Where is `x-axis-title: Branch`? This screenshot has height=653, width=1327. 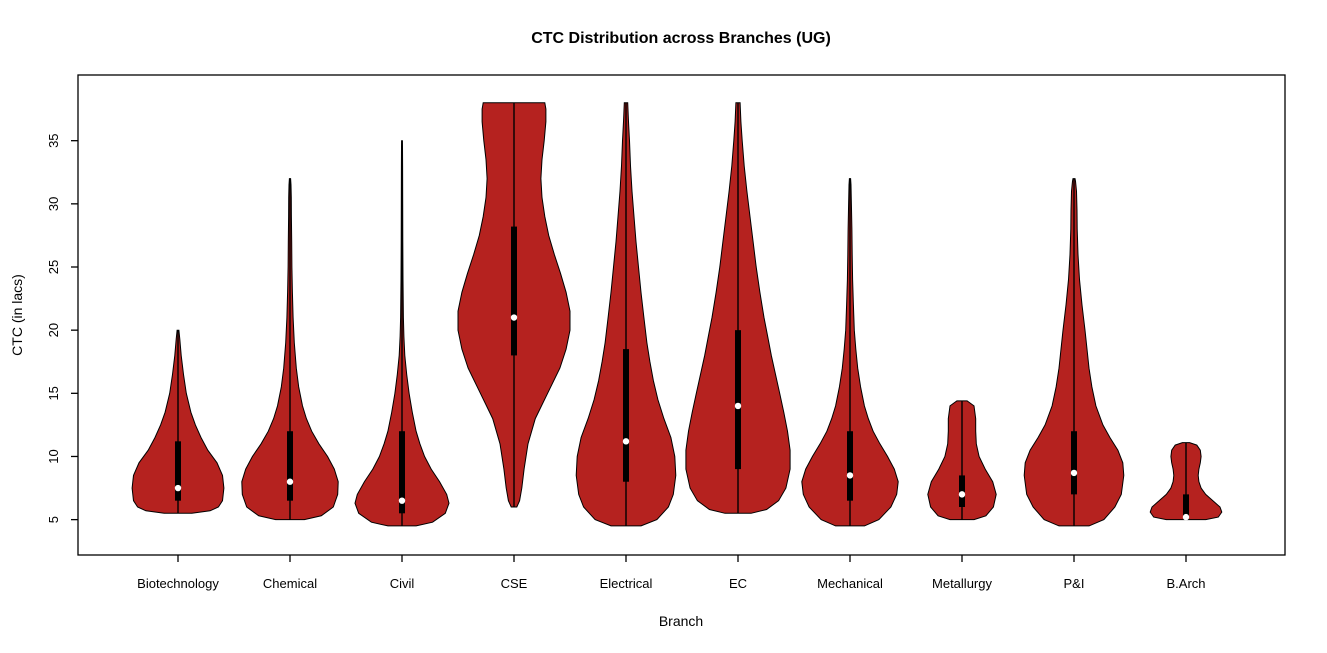 x-axis-title: Branch is located at coordinates (681, 621).